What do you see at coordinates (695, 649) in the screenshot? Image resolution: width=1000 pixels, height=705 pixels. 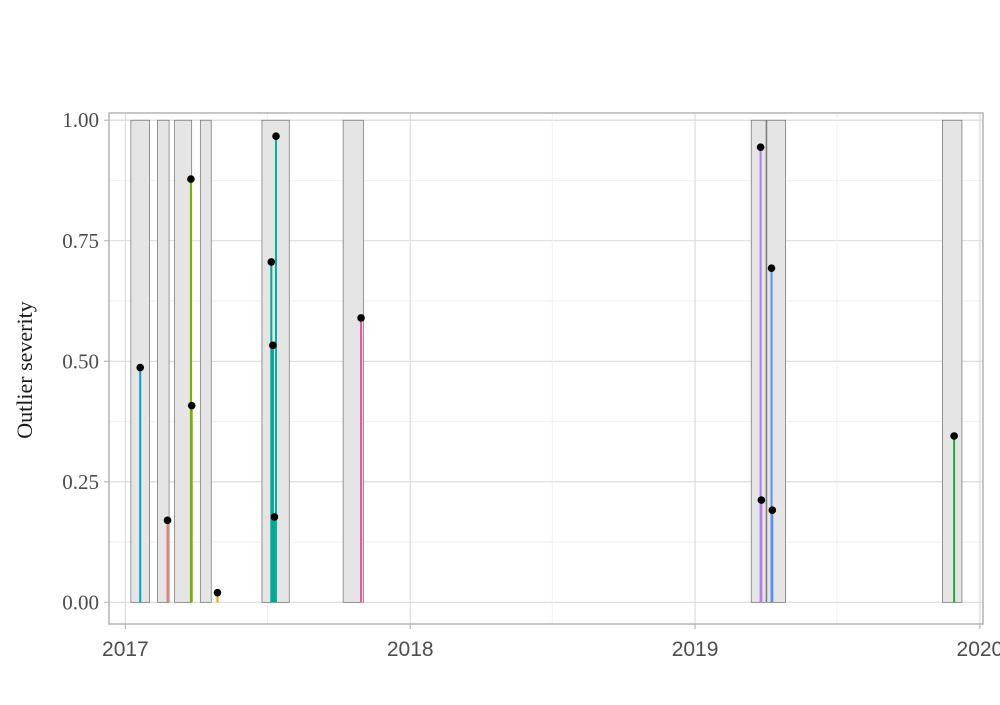 I see `x-tick-label: 2019` at bounding box center [695, 649].